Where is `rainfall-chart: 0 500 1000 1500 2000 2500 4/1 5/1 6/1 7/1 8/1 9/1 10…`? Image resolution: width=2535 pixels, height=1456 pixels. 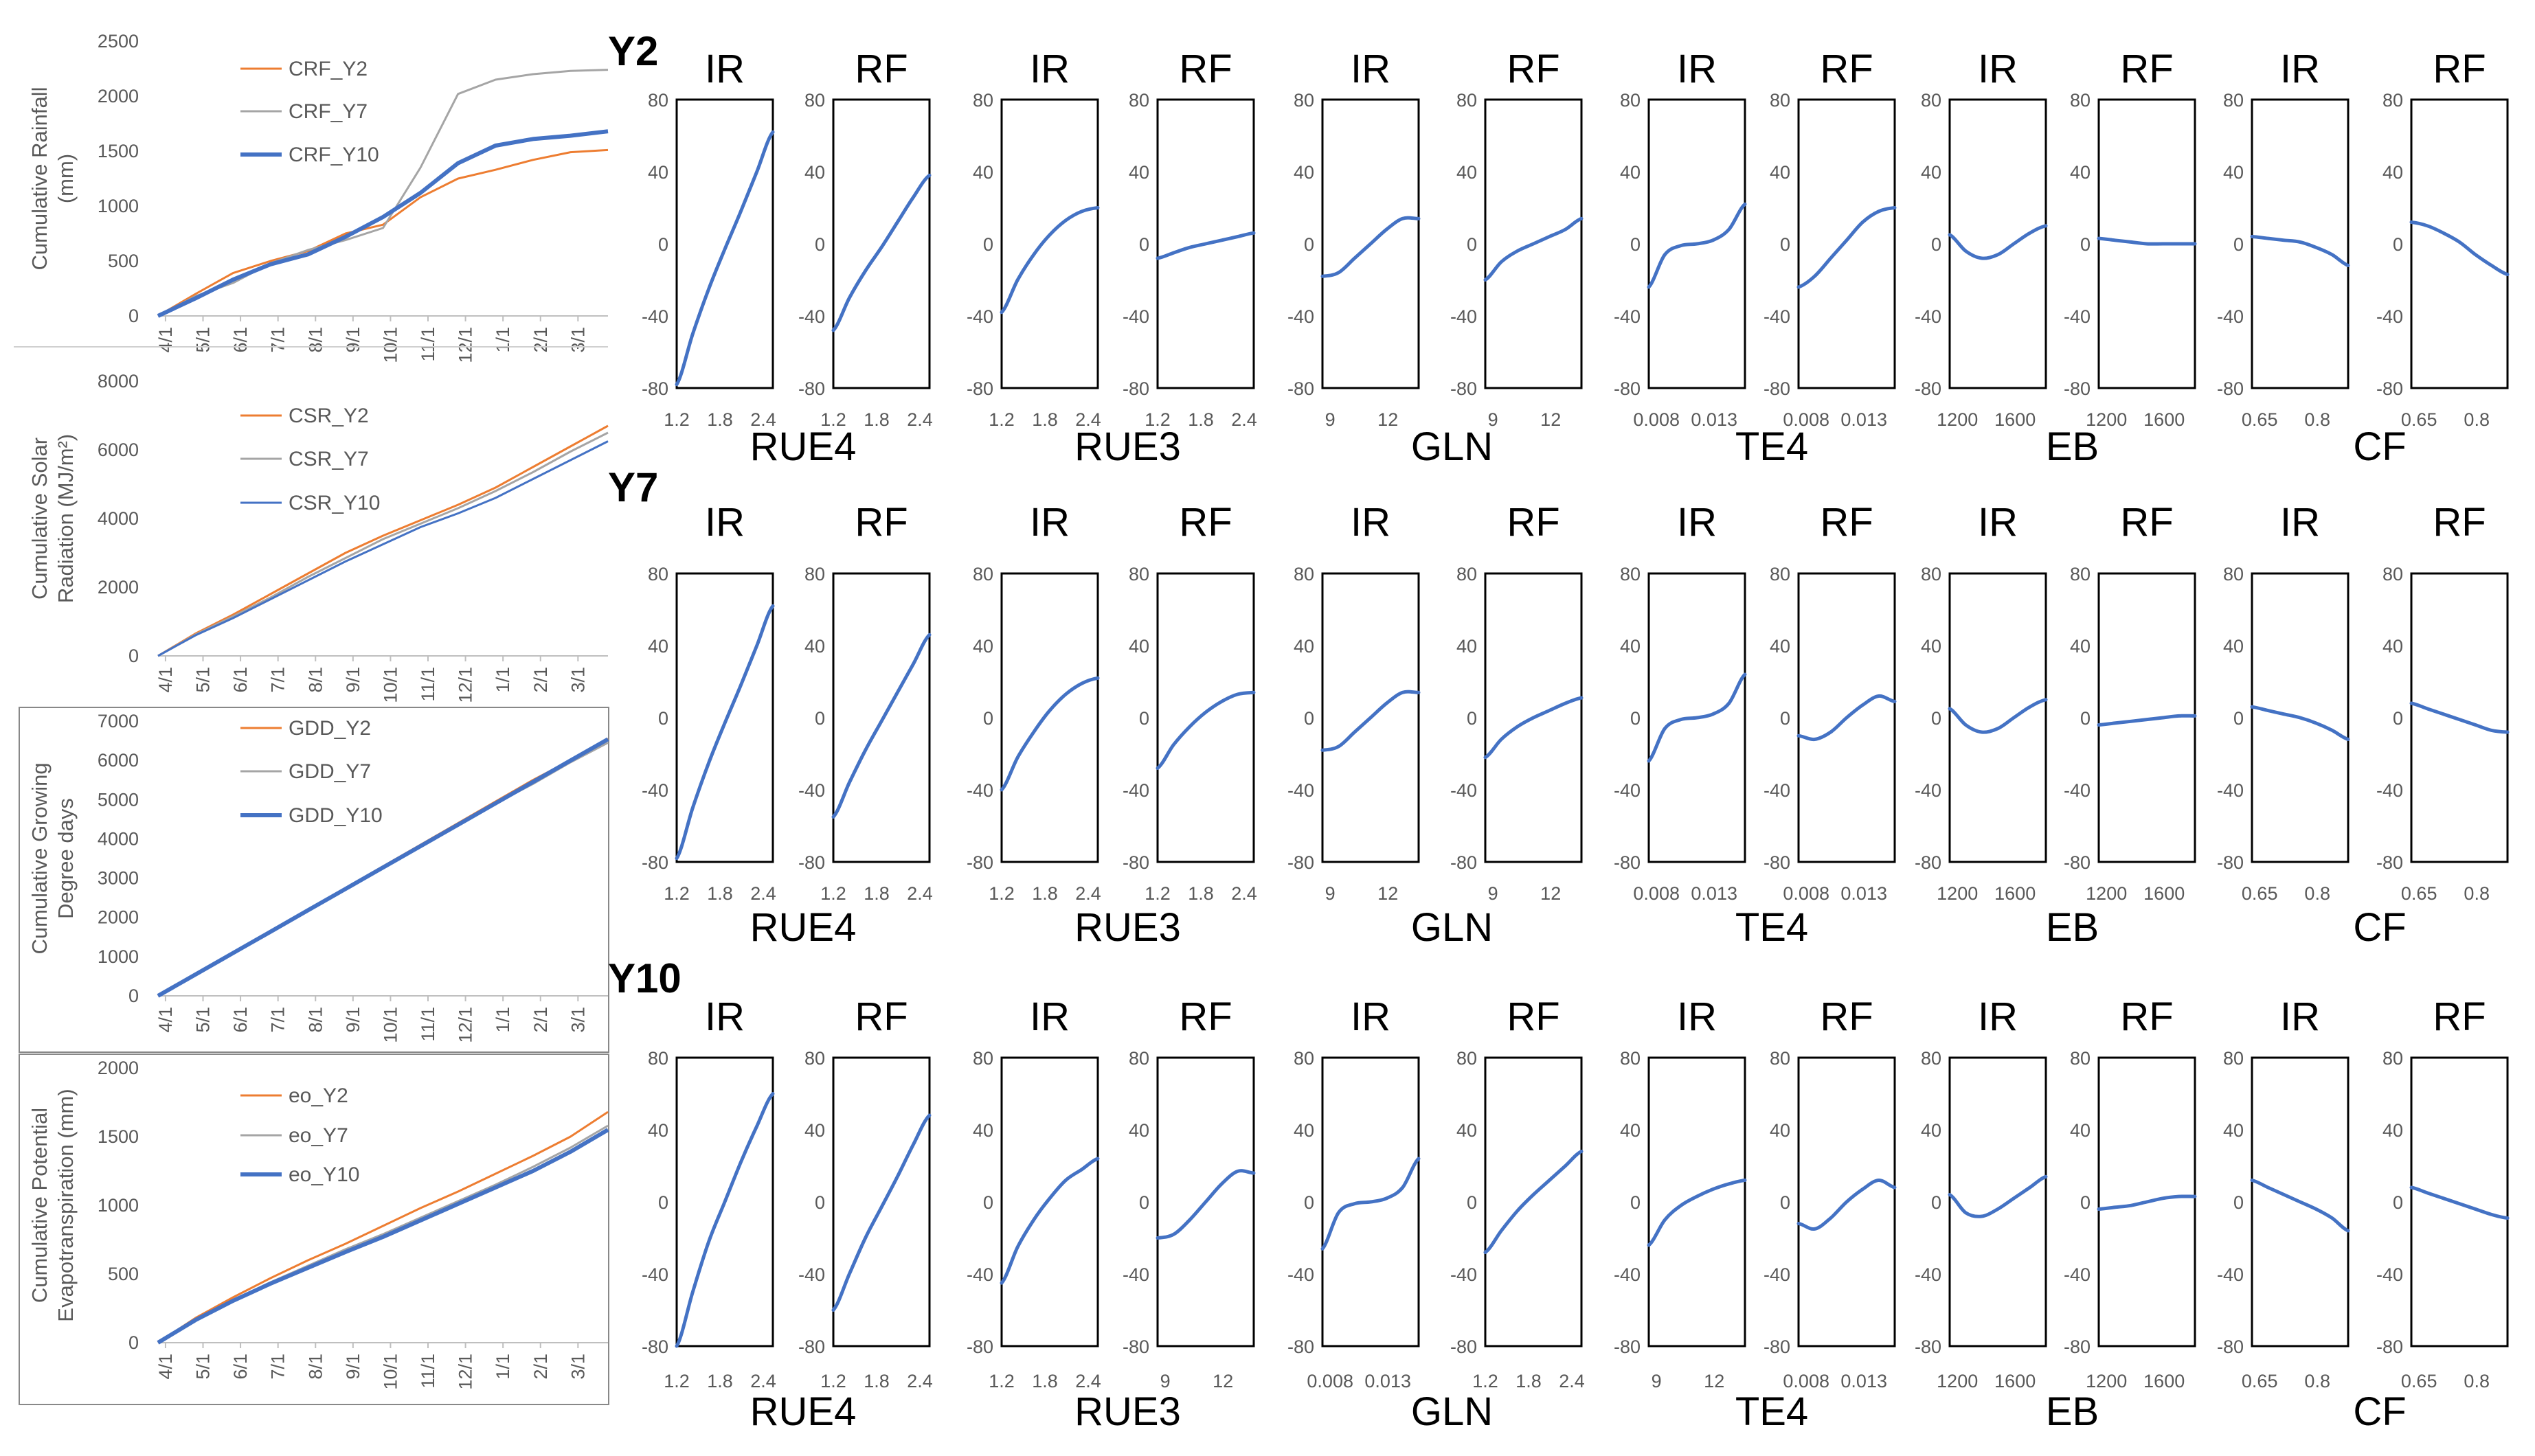
rainfall-chart: 0 500 1000 1500 2000 2500 4/1 5/1 6/1 7/1 8/1 9/1 10… is located at coordinates (318, 197).